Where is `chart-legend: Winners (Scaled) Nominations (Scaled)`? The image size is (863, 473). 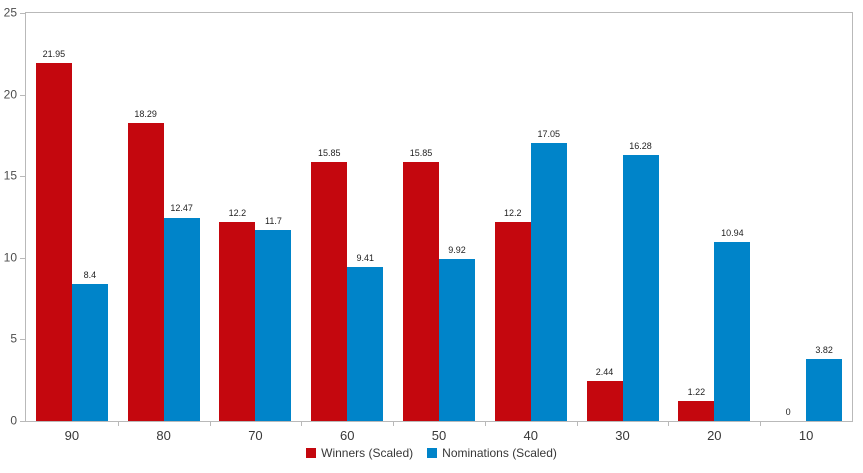
chart-legend: Winners (Scaled) Nominations (Scaled) is located at coordinates (431, 453).